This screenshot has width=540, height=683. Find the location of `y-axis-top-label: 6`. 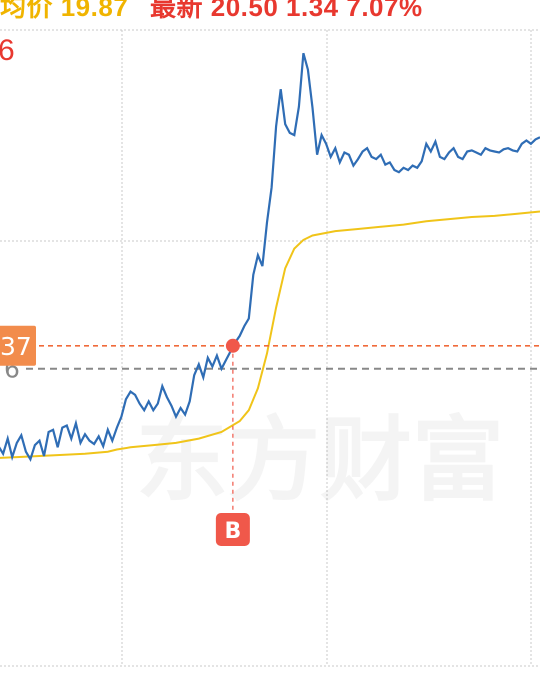

y-axis-top-label: 6 is located at coordinates (7, 50).